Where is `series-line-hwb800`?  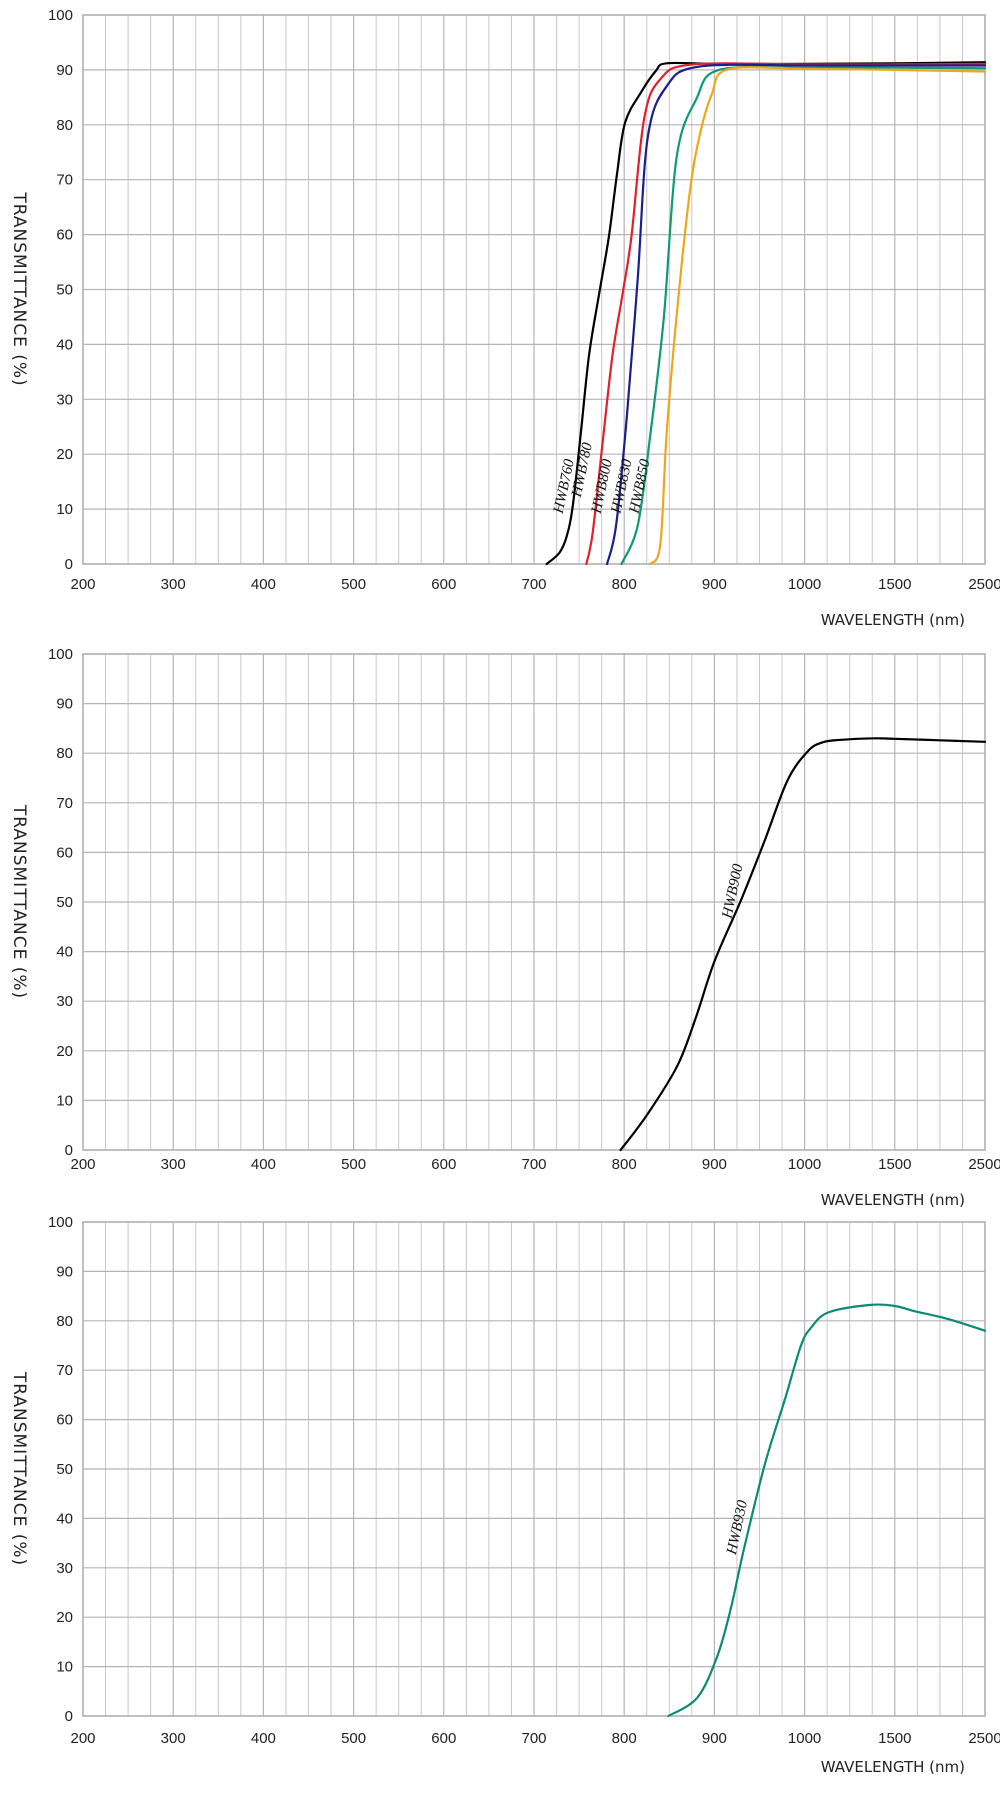
series-line-hwb800 is located at coordinates (796, 314).